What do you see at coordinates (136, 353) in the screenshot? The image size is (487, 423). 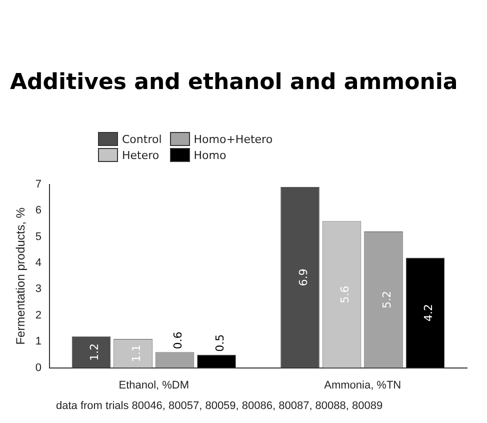 I see `data-label: 1.1` at bounding box center [136, 353].